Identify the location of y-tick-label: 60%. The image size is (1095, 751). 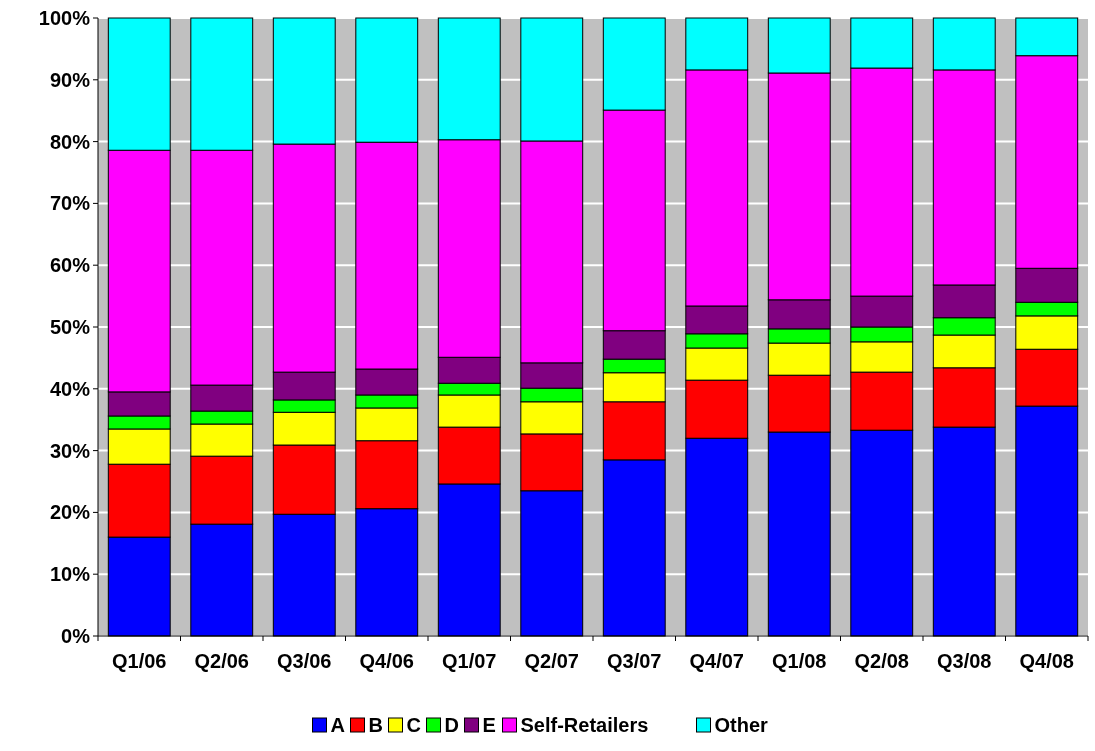
(70, 265).